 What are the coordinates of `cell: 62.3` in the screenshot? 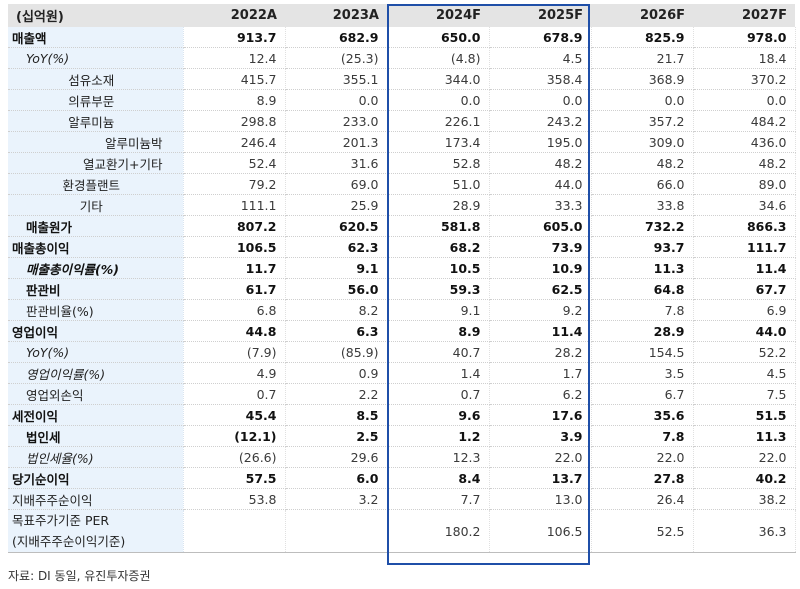 It's located at (336, 247).